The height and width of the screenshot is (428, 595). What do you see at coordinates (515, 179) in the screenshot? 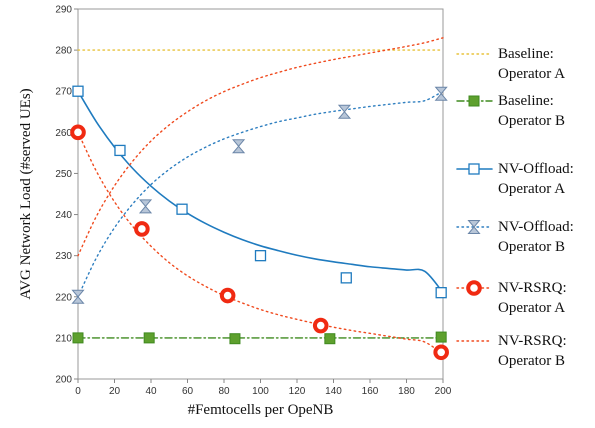
I see `legend-item: NV-Offload: Operator A` at bounding box center [515, 179].